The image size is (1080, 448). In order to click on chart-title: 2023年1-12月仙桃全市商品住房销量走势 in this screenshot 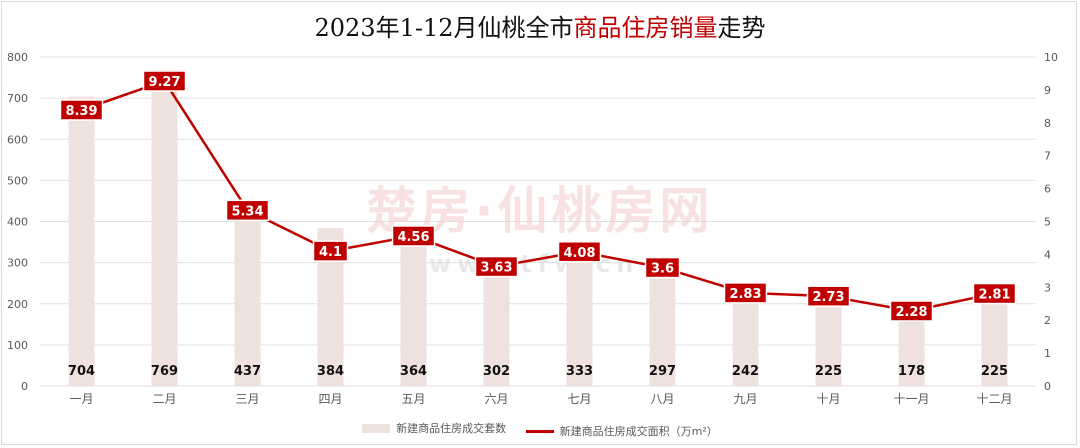, I will do `click(540, 25)`.